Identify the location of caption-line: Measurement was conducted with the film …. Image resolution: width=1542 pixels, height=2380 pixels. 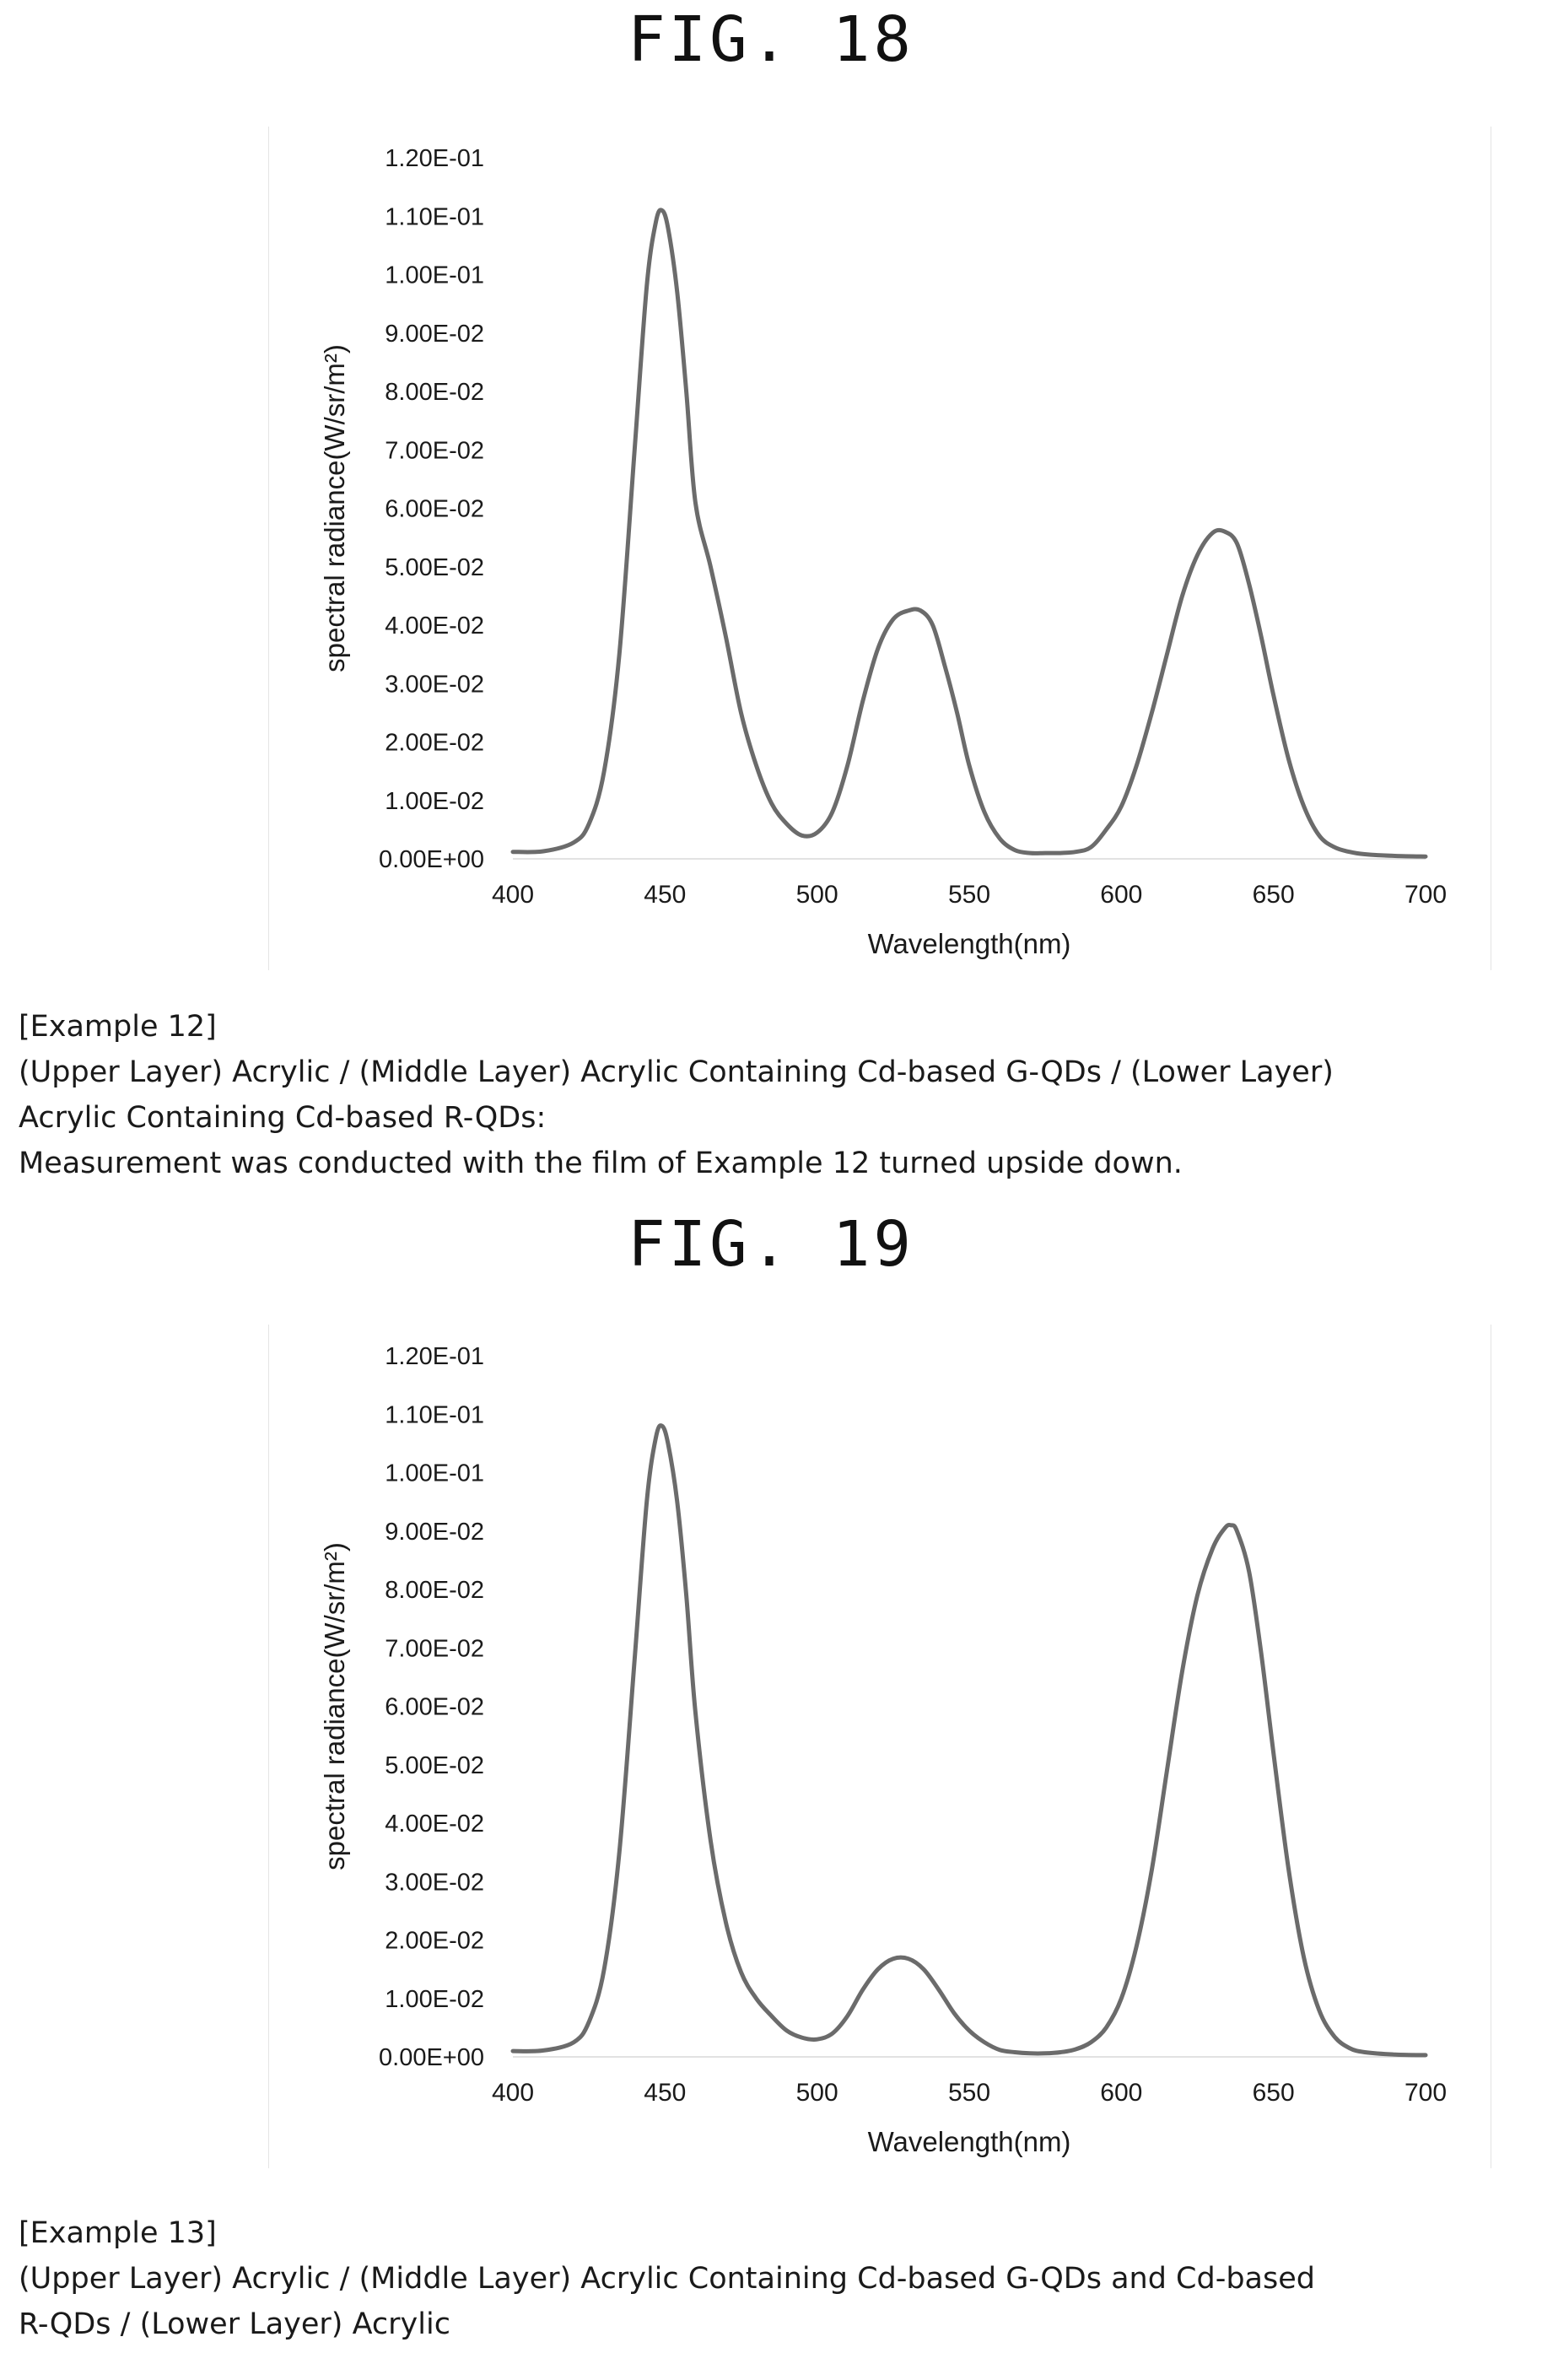
(601, 1163).